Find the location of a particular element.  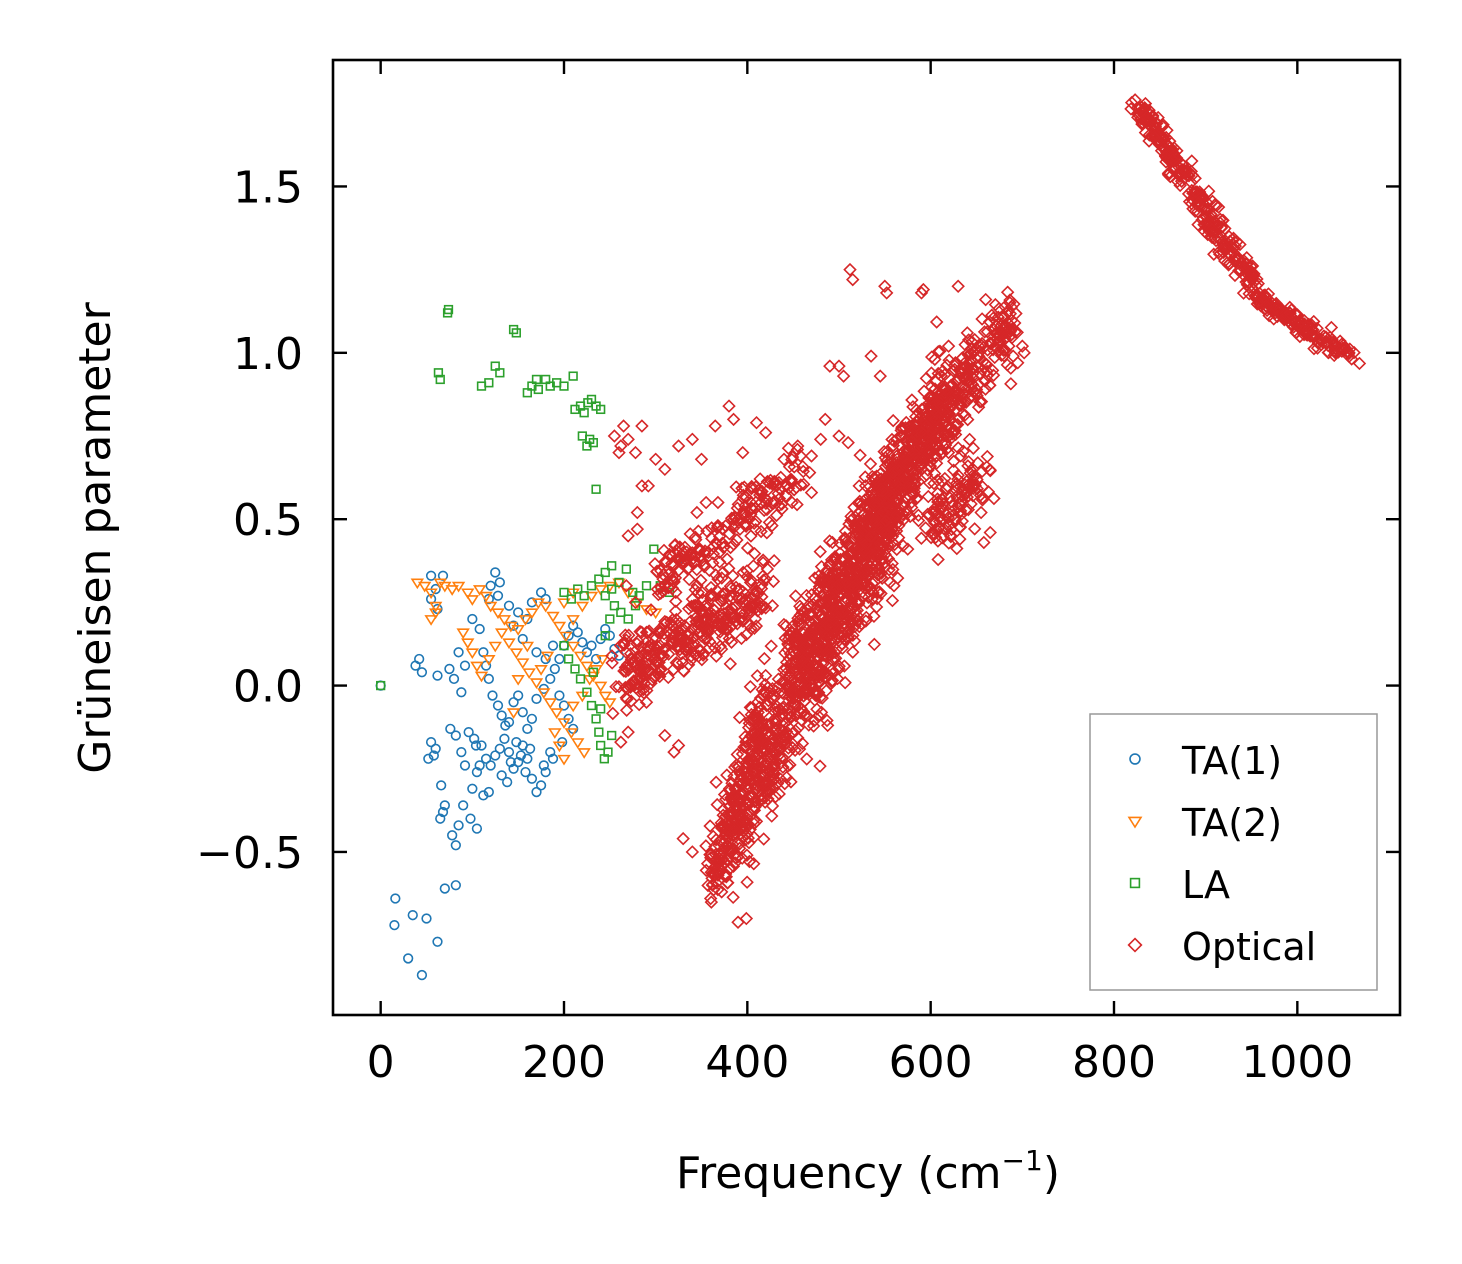

legend-box is located at coordinates (1233, 852).